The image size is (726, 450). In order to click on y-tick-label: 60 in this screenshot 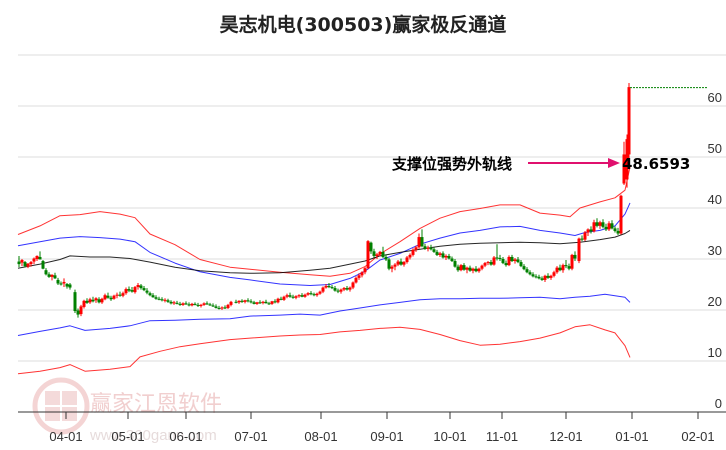, I will do `click(715, 97)`.